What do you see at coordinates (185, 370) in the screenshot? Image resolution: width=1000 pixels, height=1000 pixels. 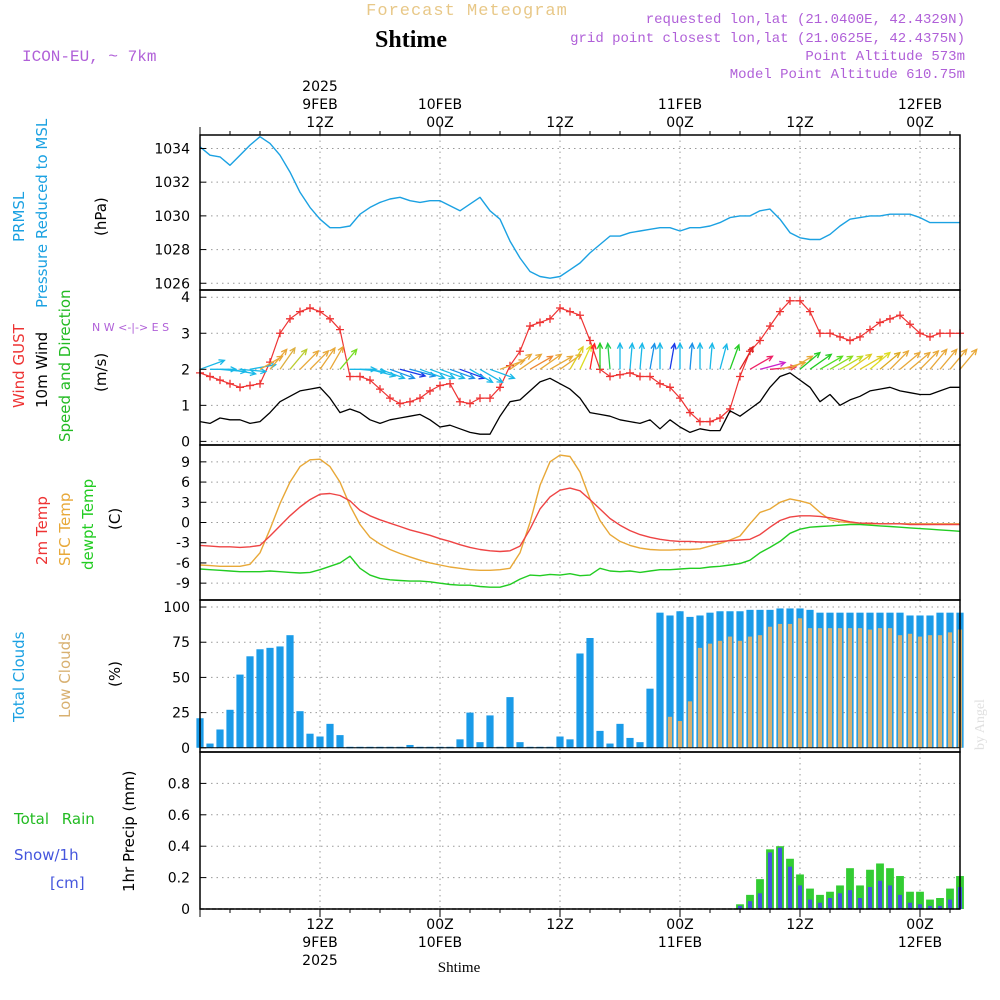 I see `y-tick-label: 2` at bounding box center [185, 370].